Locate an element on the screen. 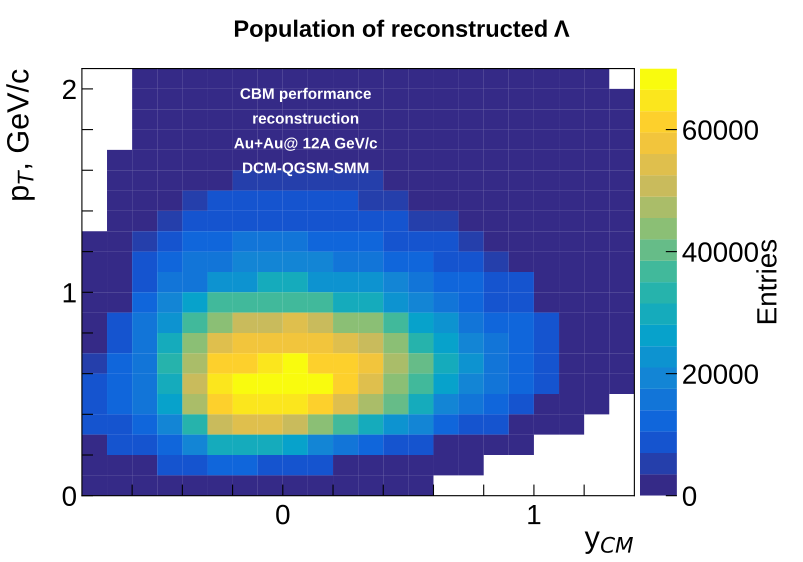 The width and height of the screenshot is (803, 562). y-tick-label: 2 is located at coordinates (69, 89).